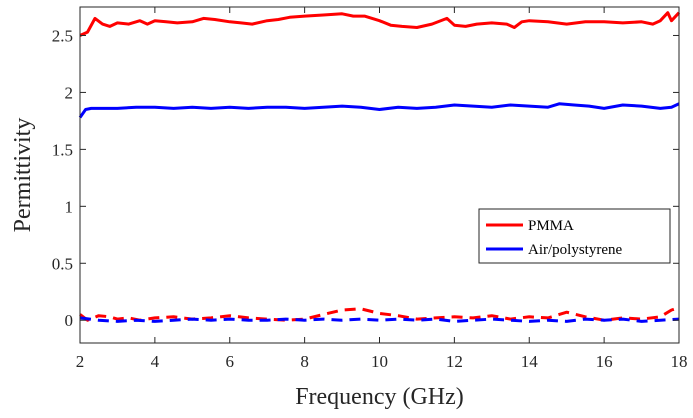 This screenshot has height=418, width=693. Describe the element at coordinates (304, 361) in the screenshot. I see `x-tick-label: 8` at that location.